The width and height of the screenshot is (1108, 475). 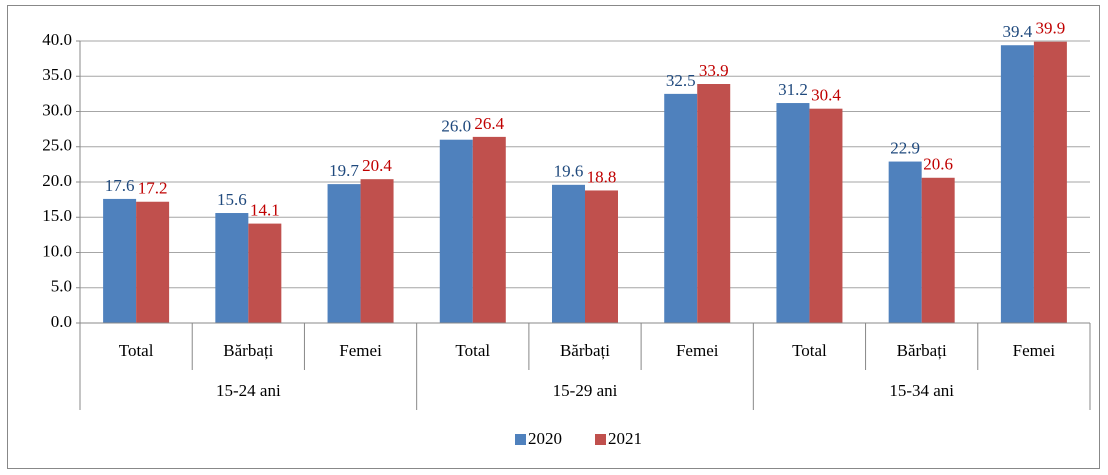 I want to click on y-tick-label: 25.0, so click(x=57, y=145).